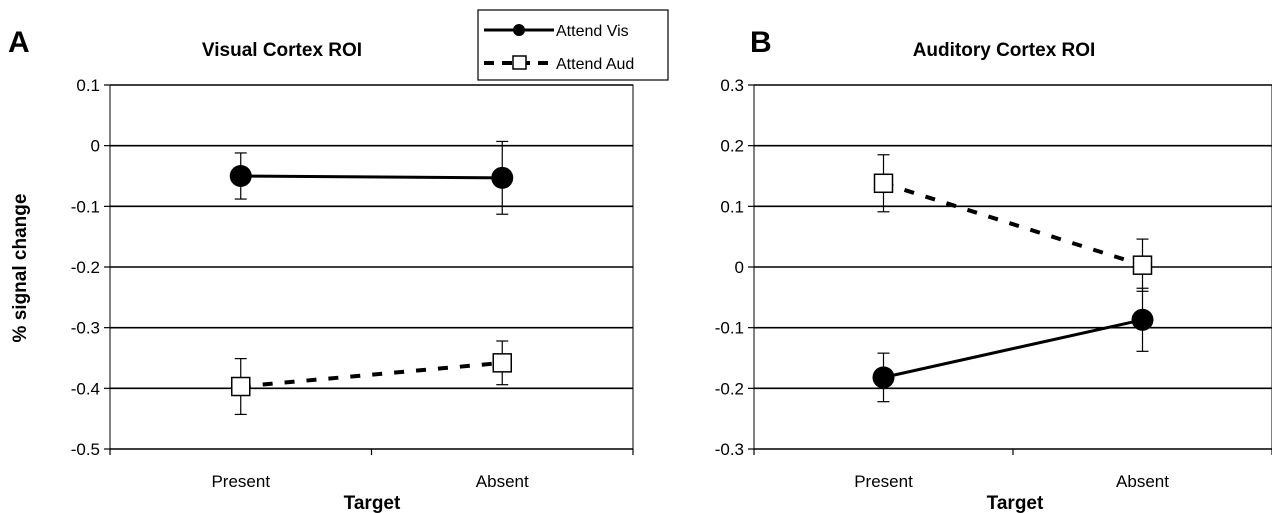  Describe the element at coordinates (240, 481) in the screenshot. I see `panel-a-category-label: Present` at that location.